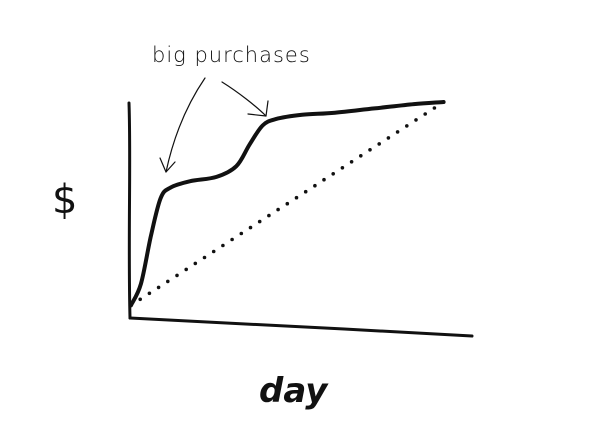 This screenshot has height=445, width=594. What do you see at coordinates (167, 165) in the screenshot?
I see `annotation-arrow-left-head` at bounding box center [167, 165].